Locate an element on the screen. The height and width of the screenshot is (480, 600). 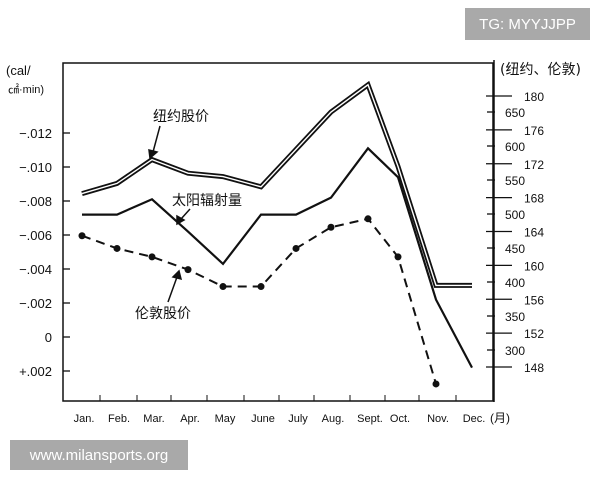
left-axis-tick-label: +.002 is located at coordinates (35, 371).